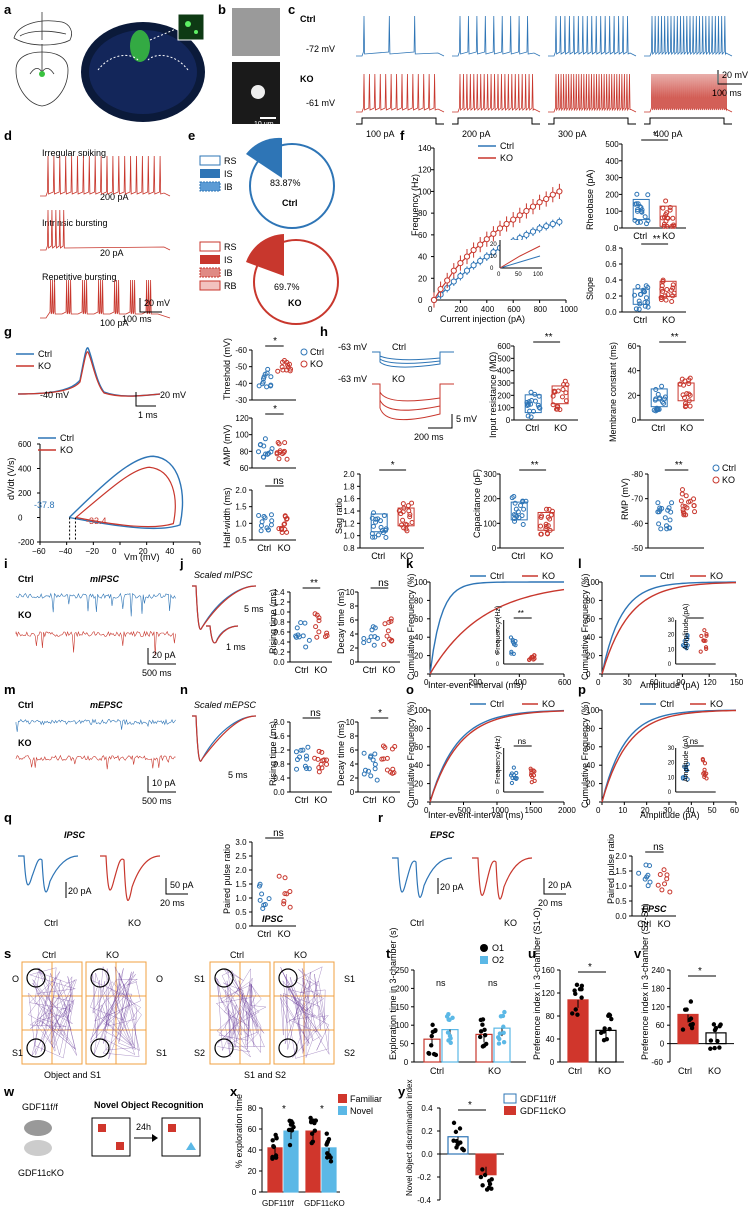 Image resolution: width=750 pixels, height=1223 pixels. What do you see at coordinates (592, 121) in the screenshot?
I see `current-step` at bounding box center [592, 121].